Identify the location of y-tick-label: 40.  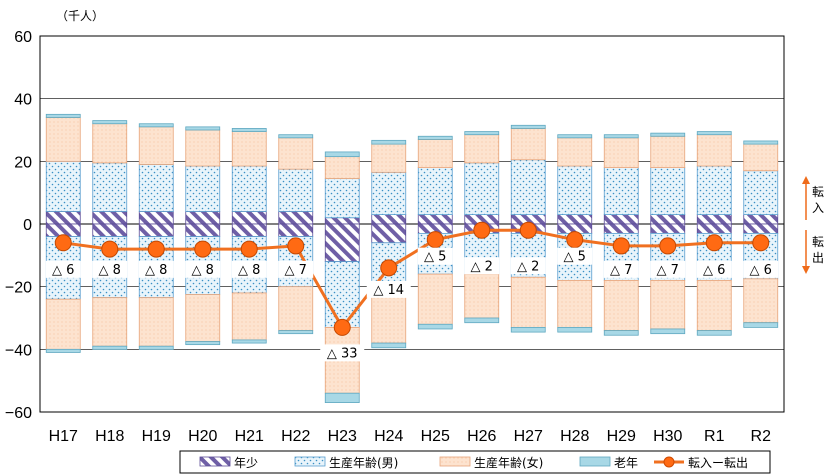
(23, 100).